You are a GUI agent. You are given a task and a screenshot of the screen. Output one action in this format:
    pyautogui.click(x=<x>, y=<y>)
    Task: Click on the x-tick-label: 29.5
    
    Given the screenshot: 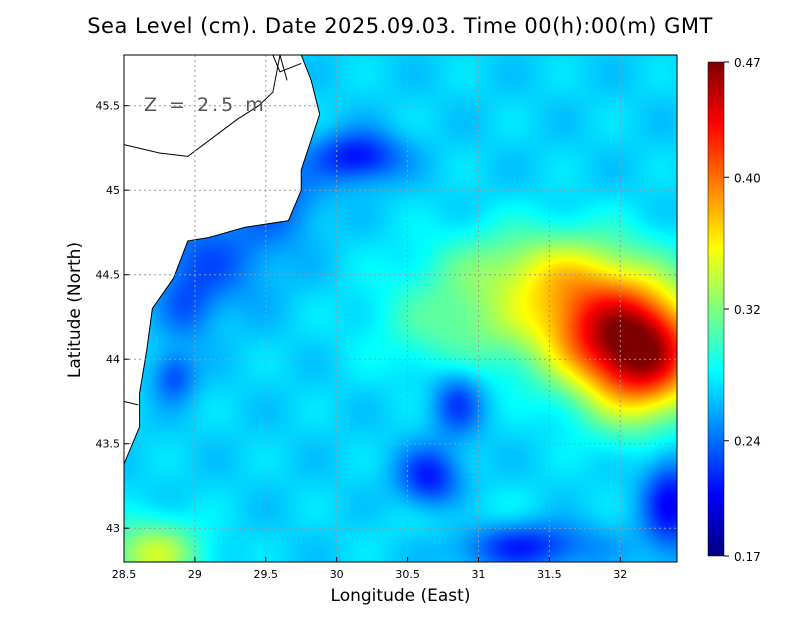 What is the action you would take?
    pyautogui.click(x=266, y=574)
    